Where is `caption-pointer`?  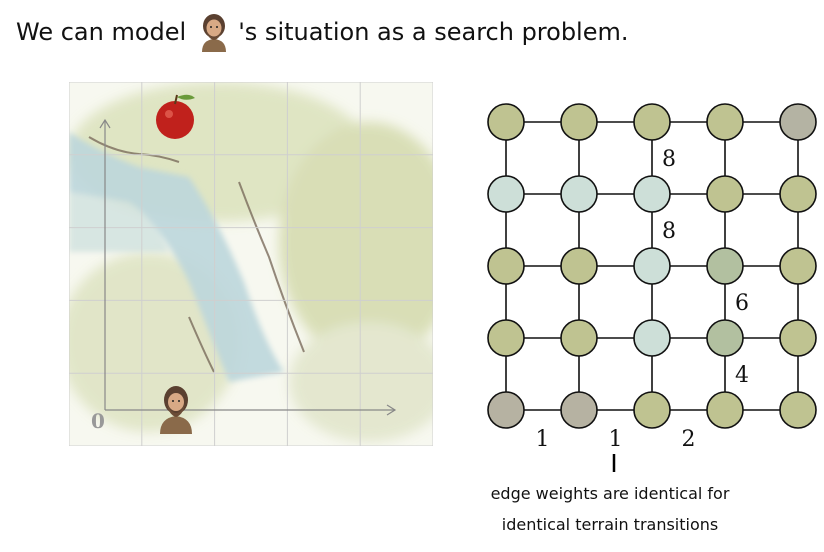
caption-pointer is located at coordinates (614, 463).